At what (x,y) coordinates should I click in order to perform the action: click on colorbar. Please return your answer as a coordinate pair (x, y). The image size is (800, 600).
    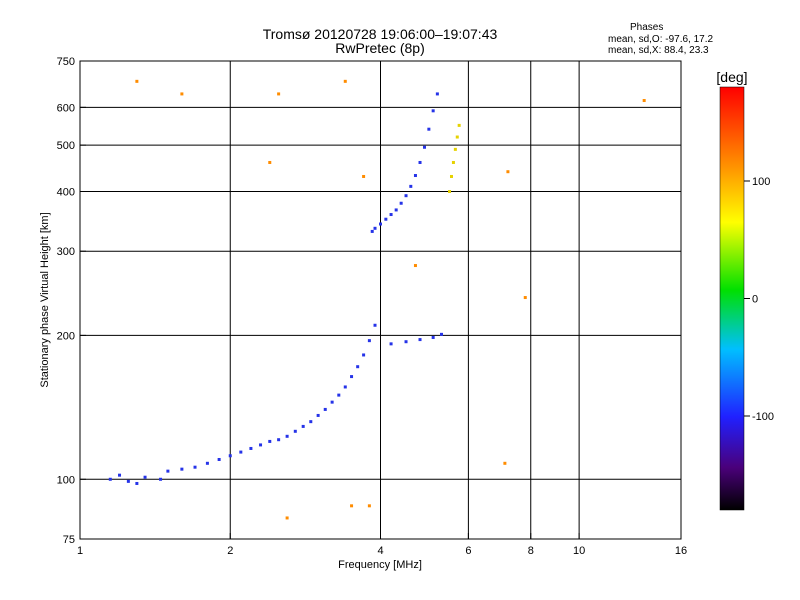
    Looking at the image, I should click on (732, 298).